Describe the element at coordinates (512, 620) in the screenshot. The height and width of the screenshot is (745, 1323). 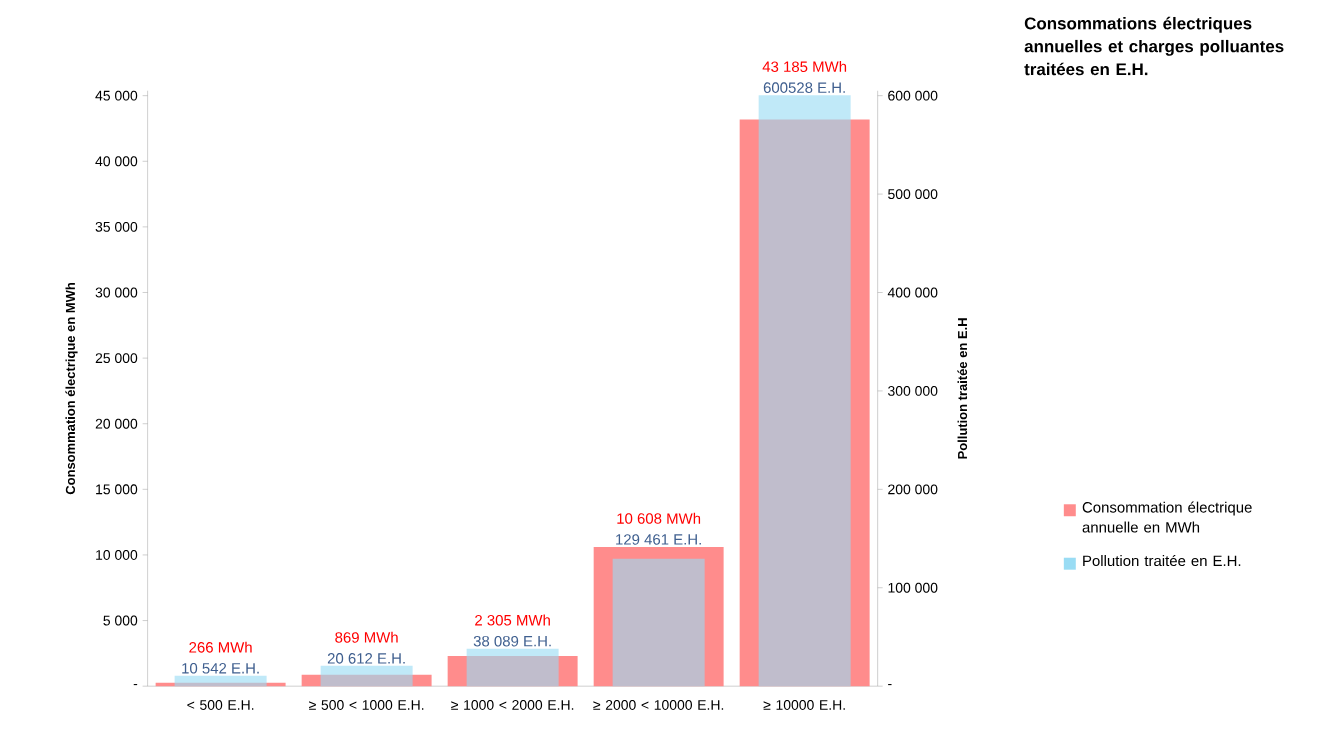
I see `data-label: 2 305 MWh` at that location.